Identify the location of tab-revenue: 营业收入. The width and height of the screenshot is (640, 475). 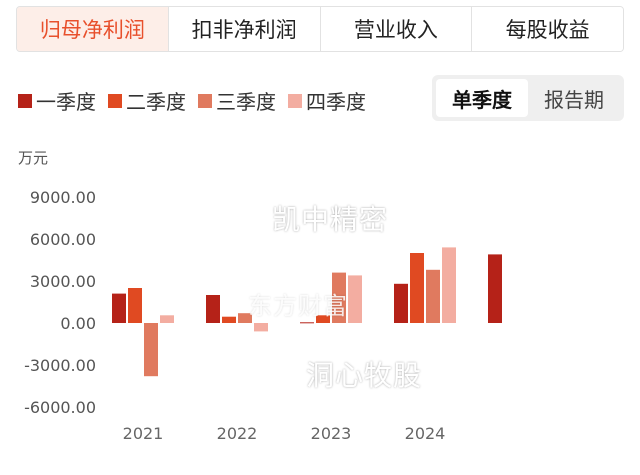
(396, 29).